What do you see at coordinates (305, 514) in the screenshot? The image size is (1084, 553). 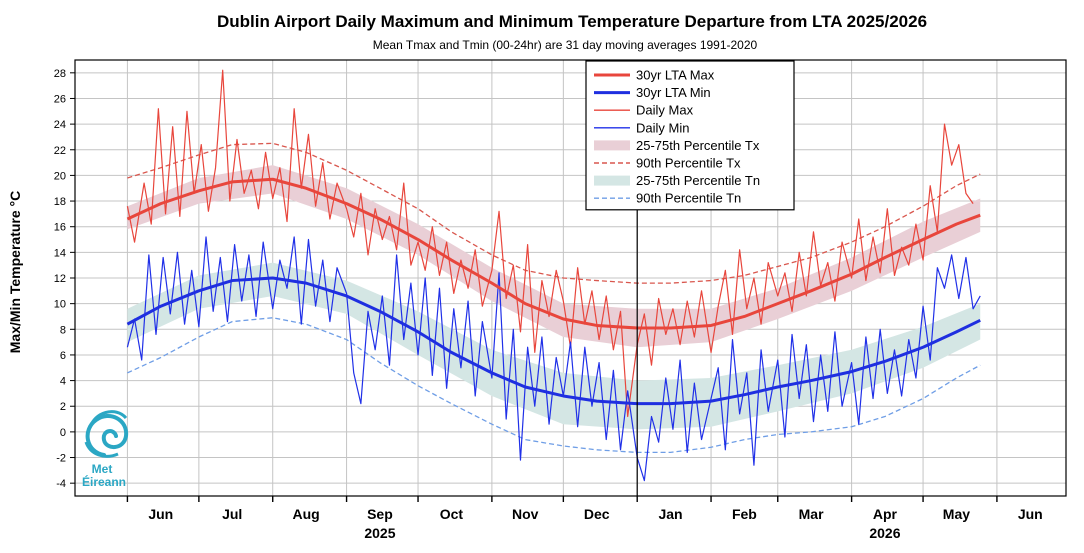 I see `x-tick-label: Aug` at bounding box center [305, 514].